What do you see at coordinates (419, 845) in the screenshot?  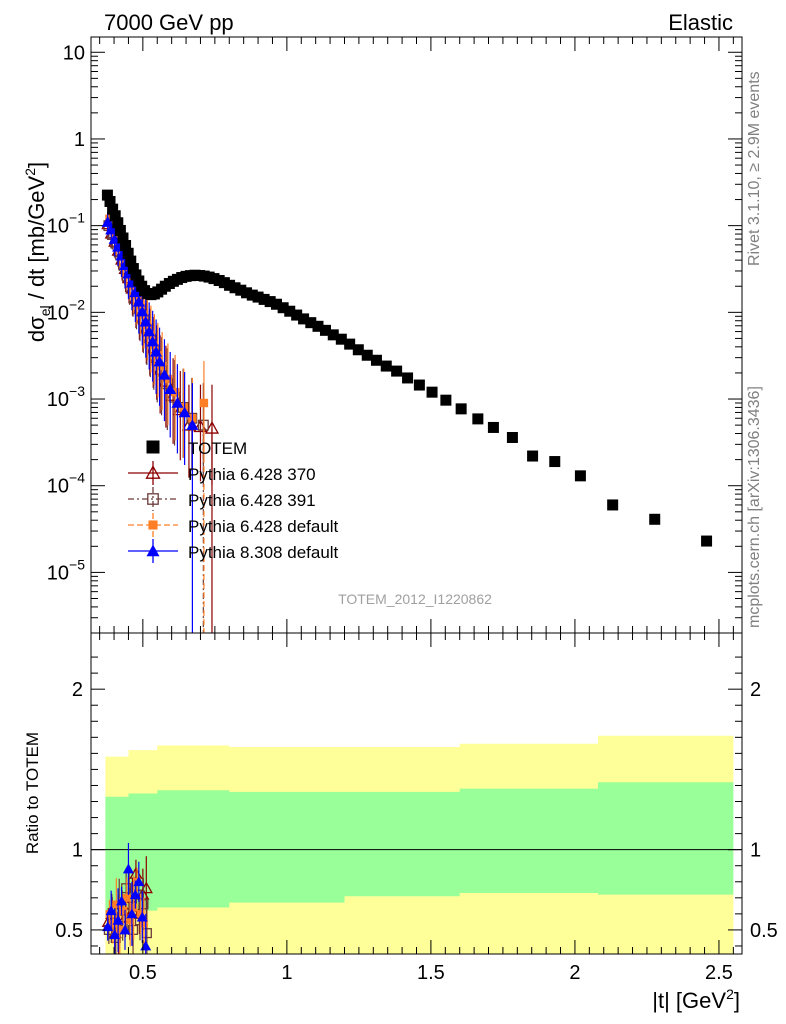 I see `inner-uncertainty-band` at bounding box center [419, 845].